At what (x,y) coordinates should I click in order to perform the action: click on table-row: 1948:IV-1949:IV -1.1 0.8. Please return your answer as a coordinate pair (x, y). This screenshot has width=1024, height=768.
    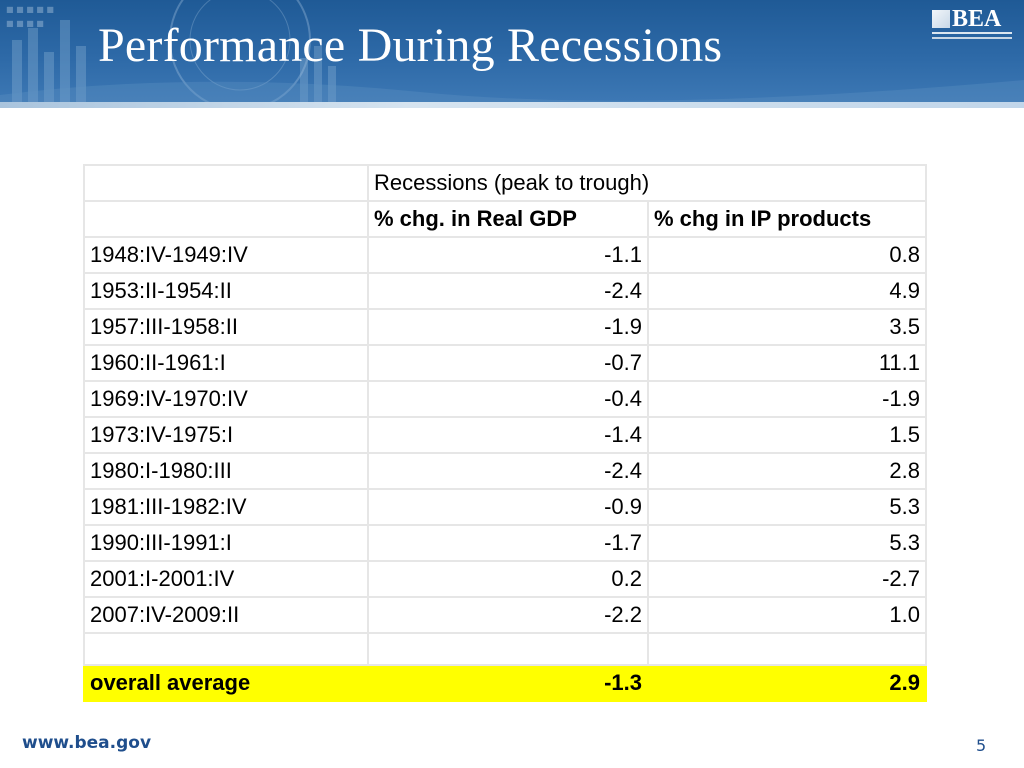
    Looking at the image, I should click on (505, 255).